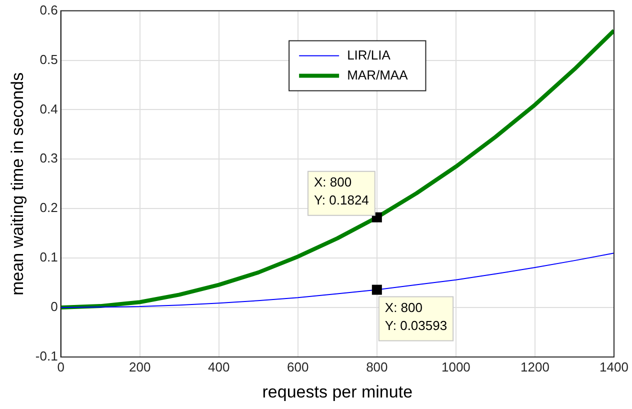  Describe the element at coordinates (614, 366) in the screenshot. I see `x-tick-label: 1400` at that location.